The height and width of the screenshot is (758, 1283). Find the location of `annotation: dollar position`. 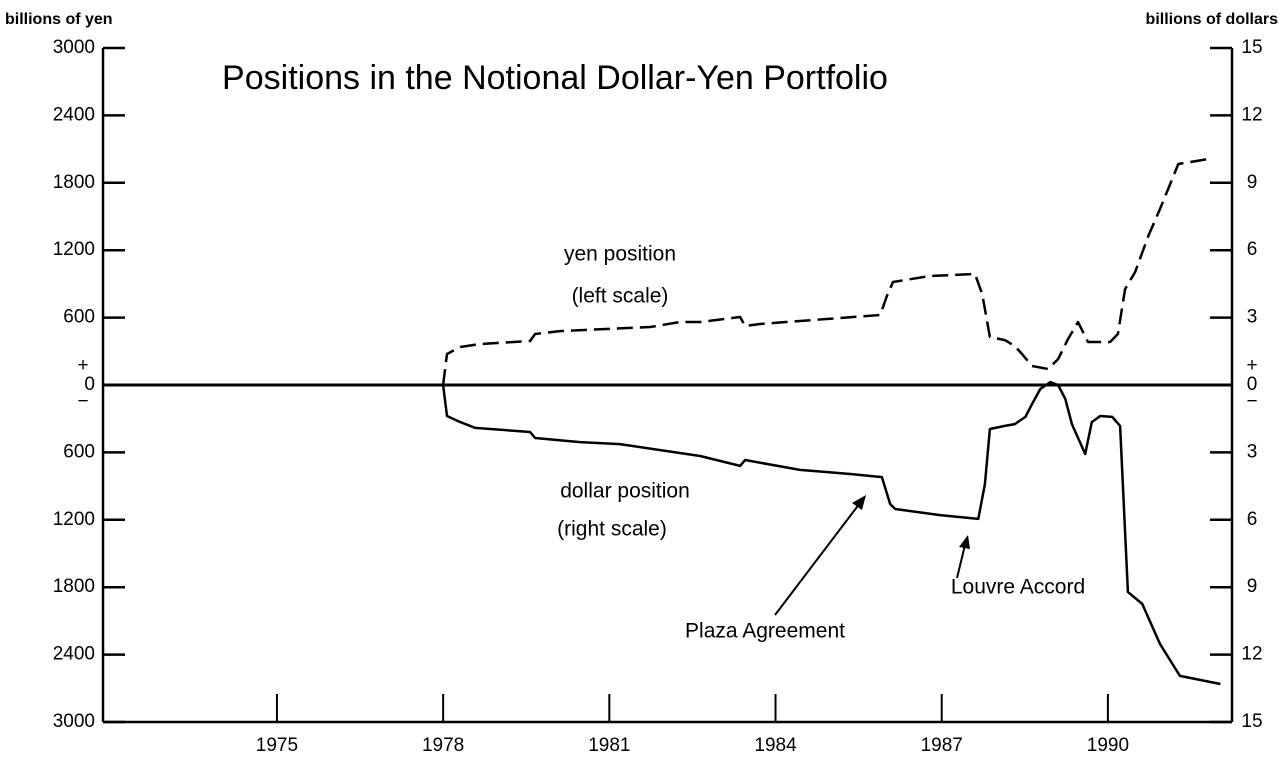

annotation: dollar position is located at coordinates (625, 491).